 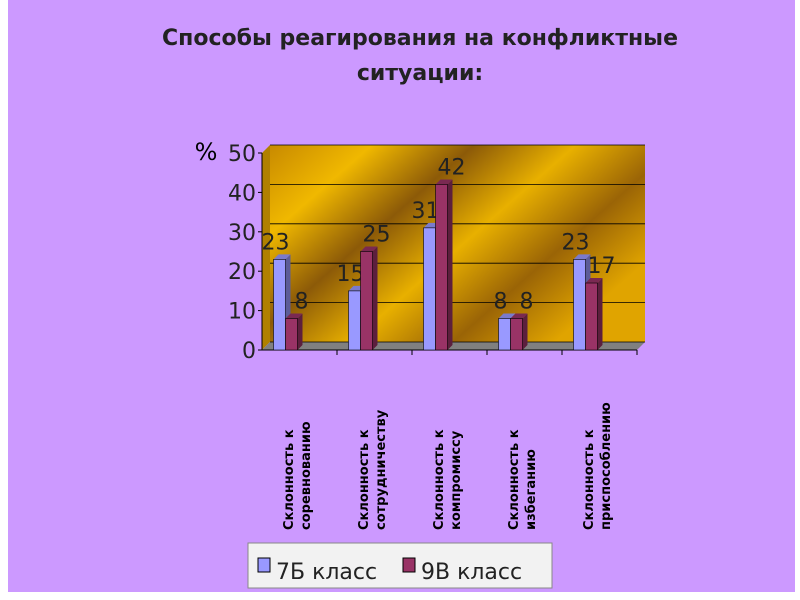 What do you see at coordinates (400, 565) in the screenshot?
I see `legend` at bounding box center [400, 565].